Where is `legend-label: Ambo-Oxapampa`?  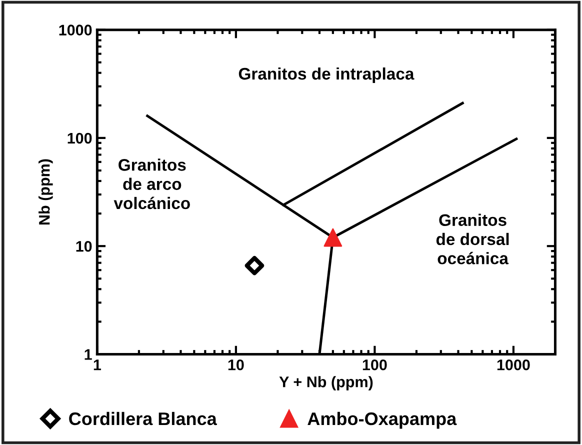 legend-label: Ambo-Oxapampa is located at coordinates (382, 420).